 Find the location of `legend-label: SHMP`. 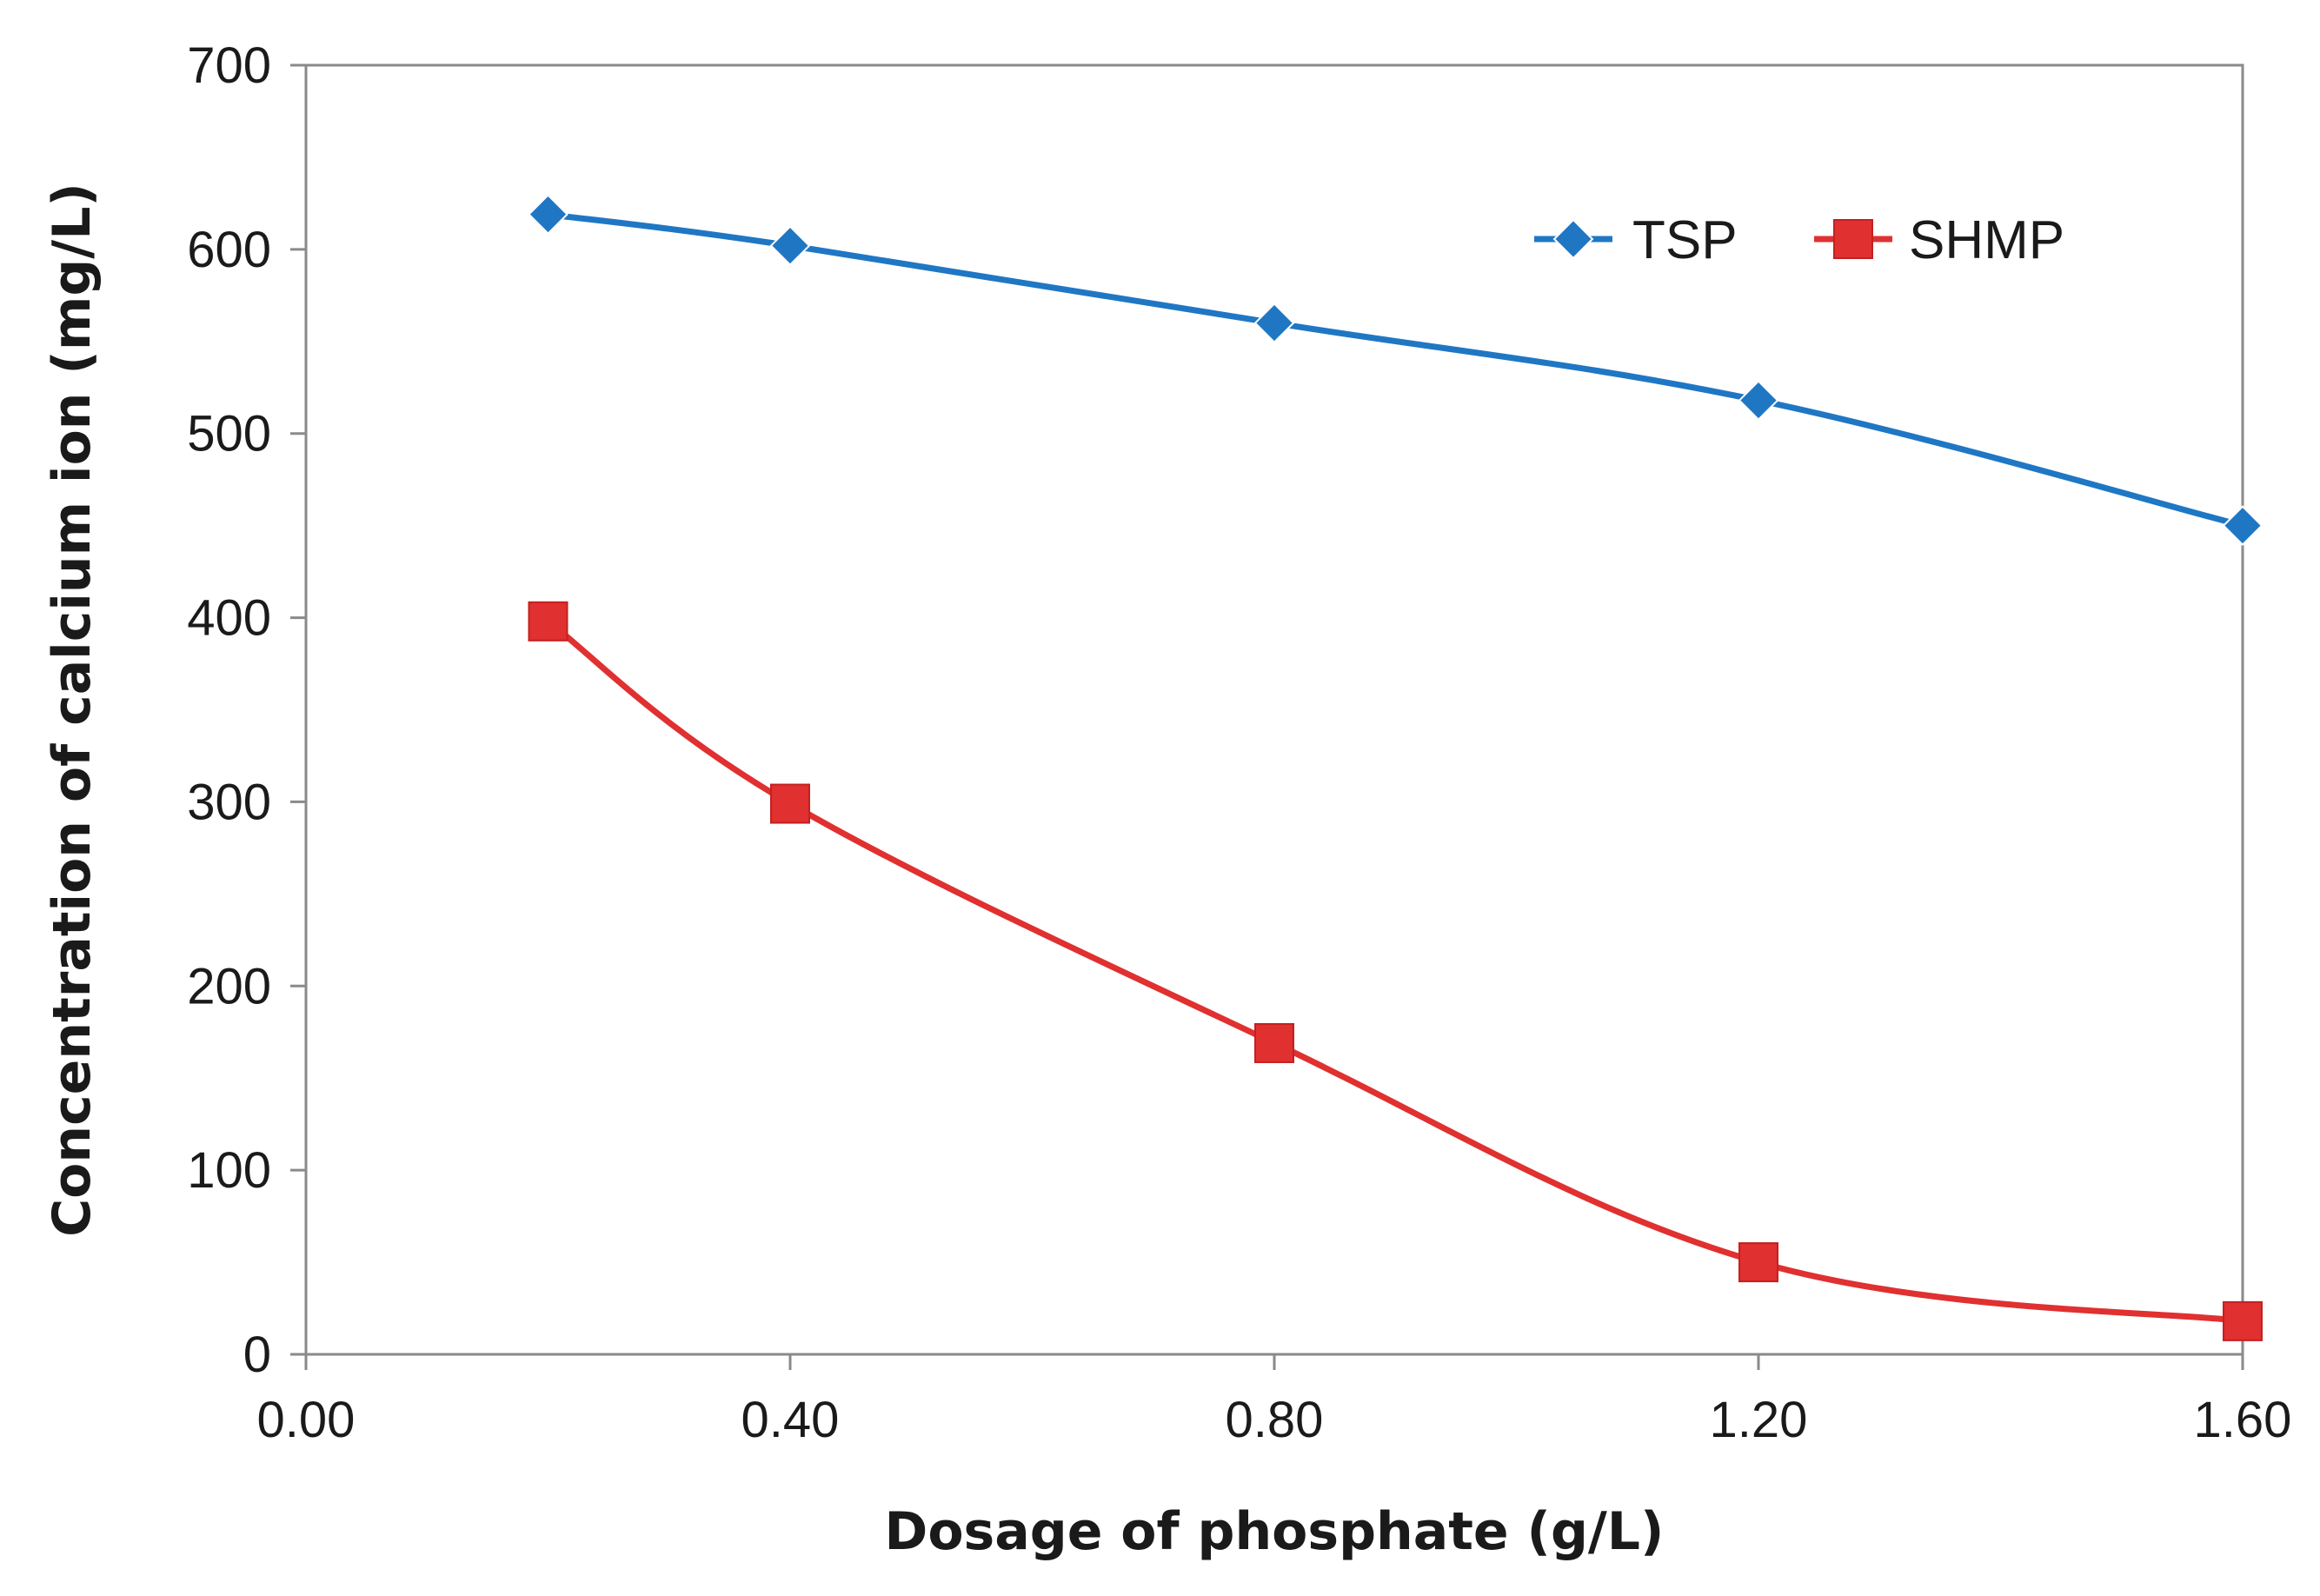

legend-label: SHMP is located at coordinates (1986, 240).